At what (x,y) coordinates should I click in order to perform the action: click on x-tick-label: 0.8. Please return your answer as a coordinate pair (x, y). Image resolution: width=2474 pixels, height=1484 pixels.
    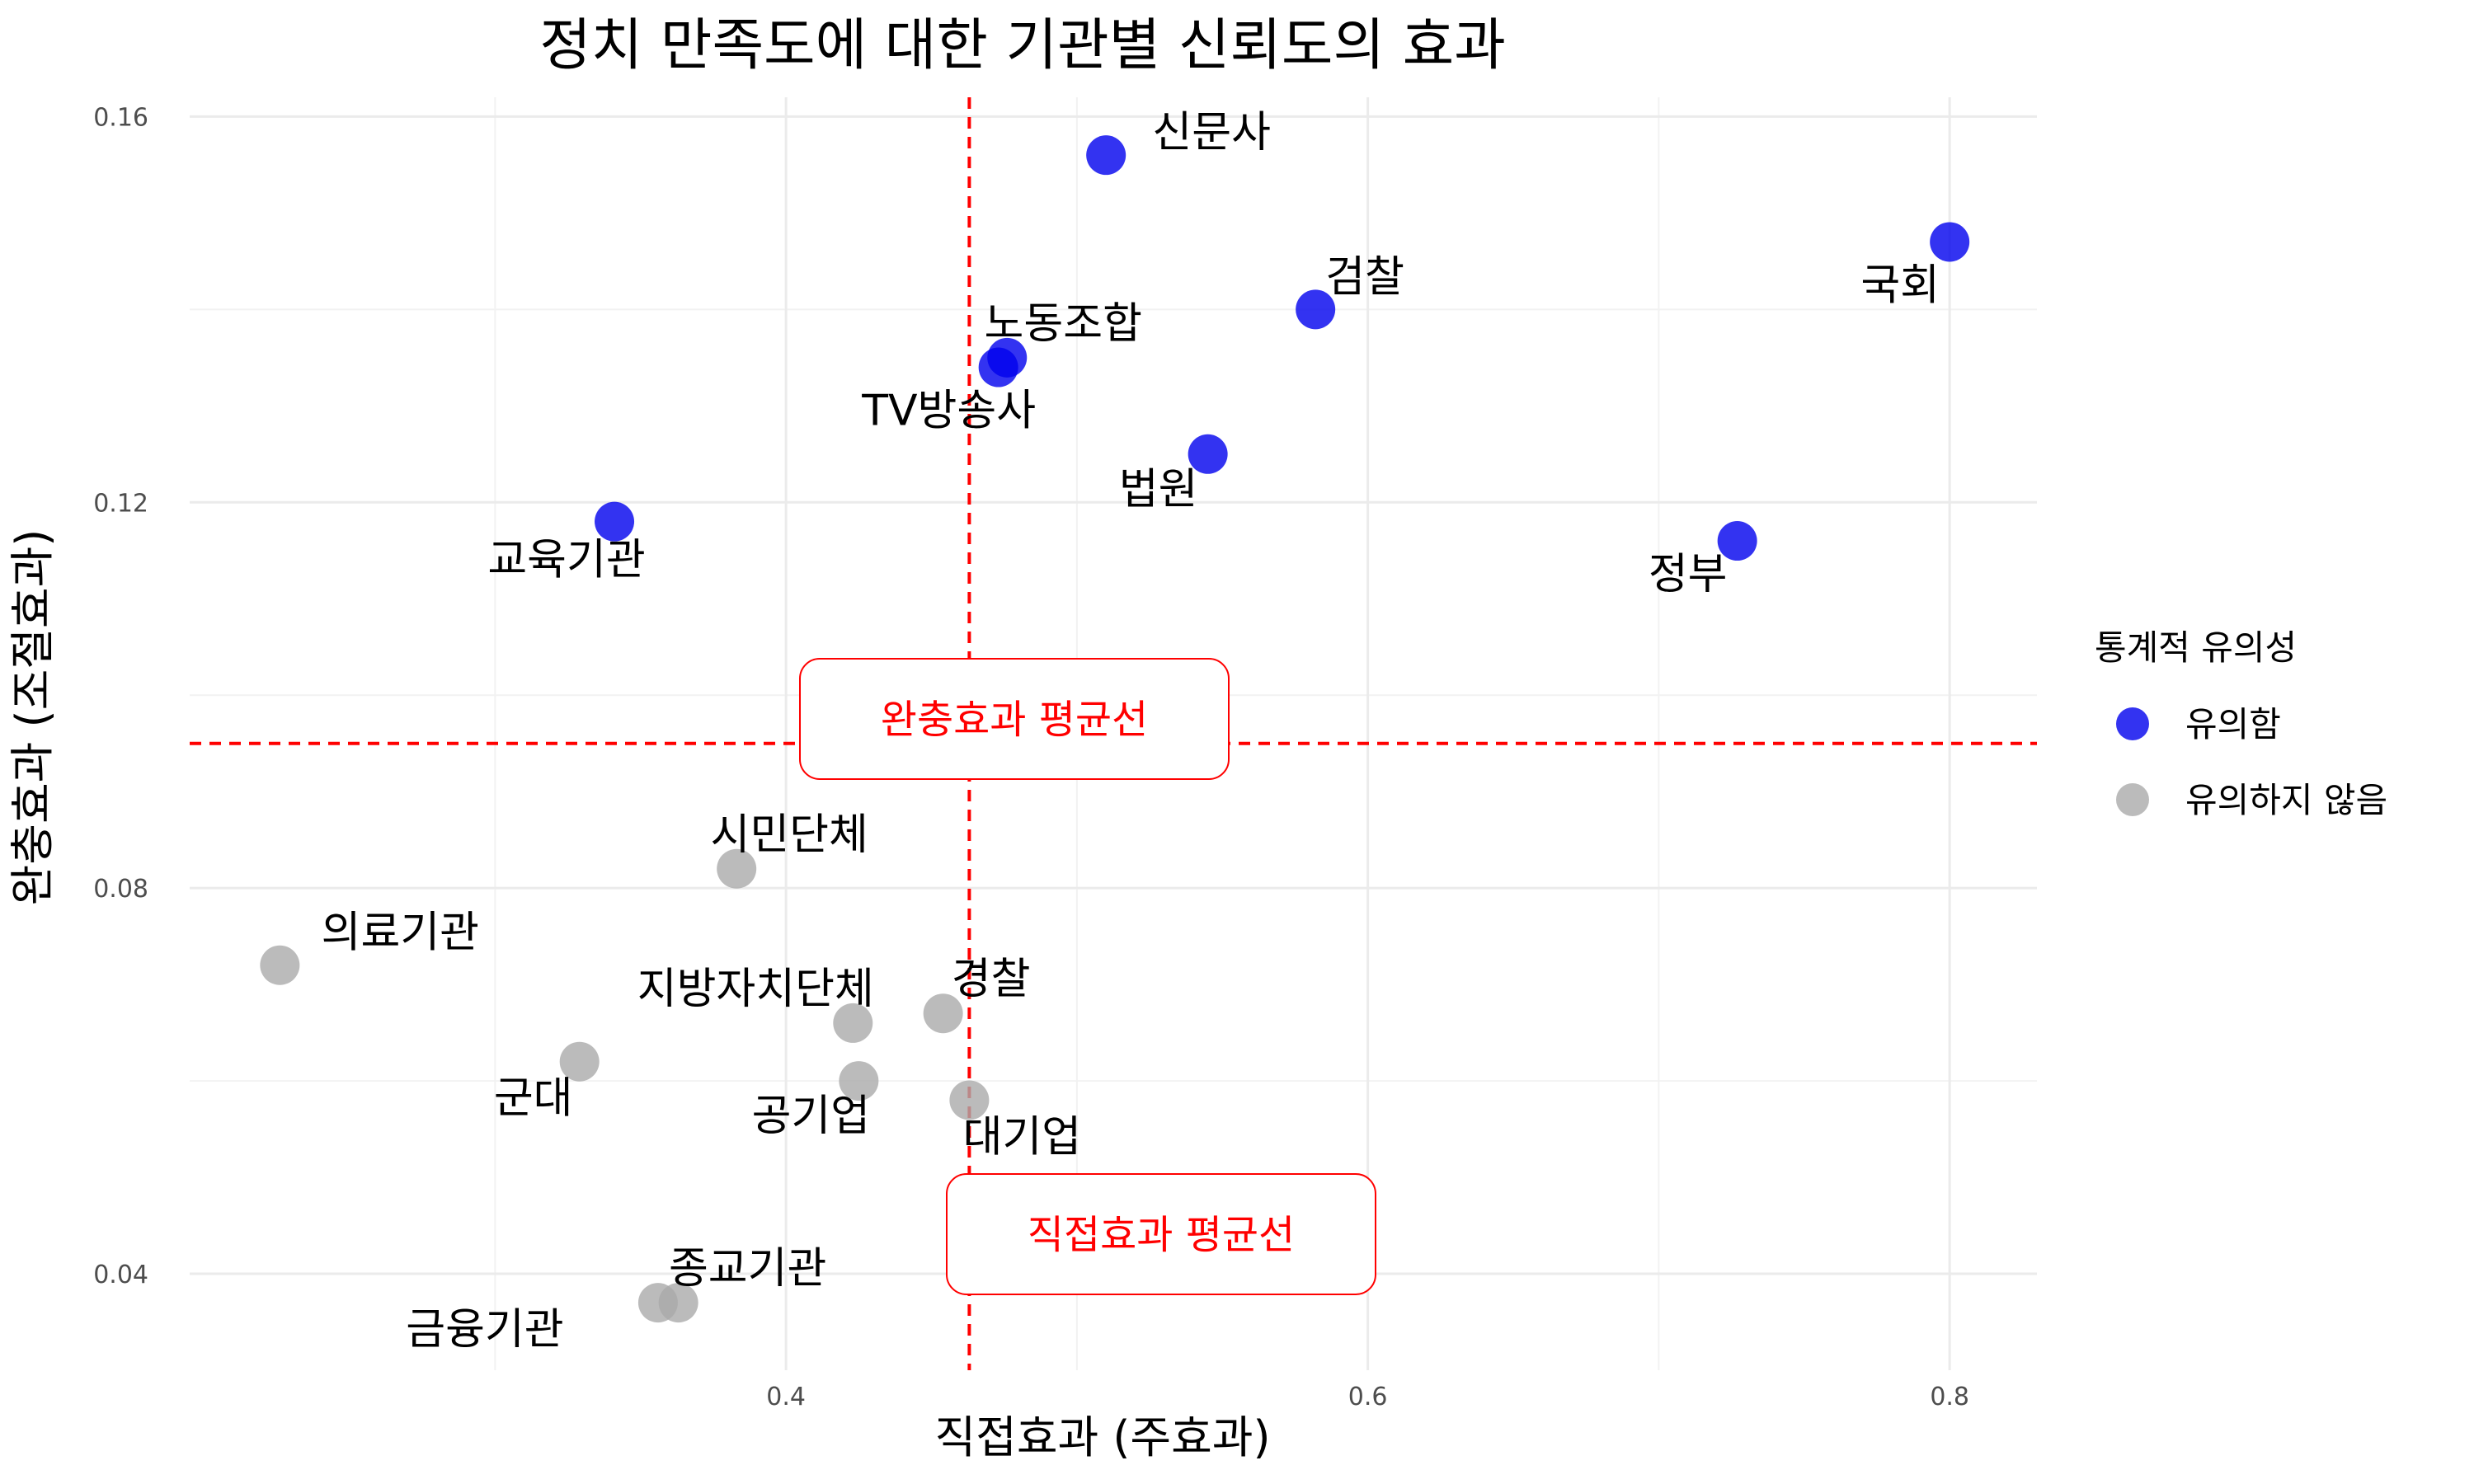
    Looking at the image, I should click on (1949, 1397).